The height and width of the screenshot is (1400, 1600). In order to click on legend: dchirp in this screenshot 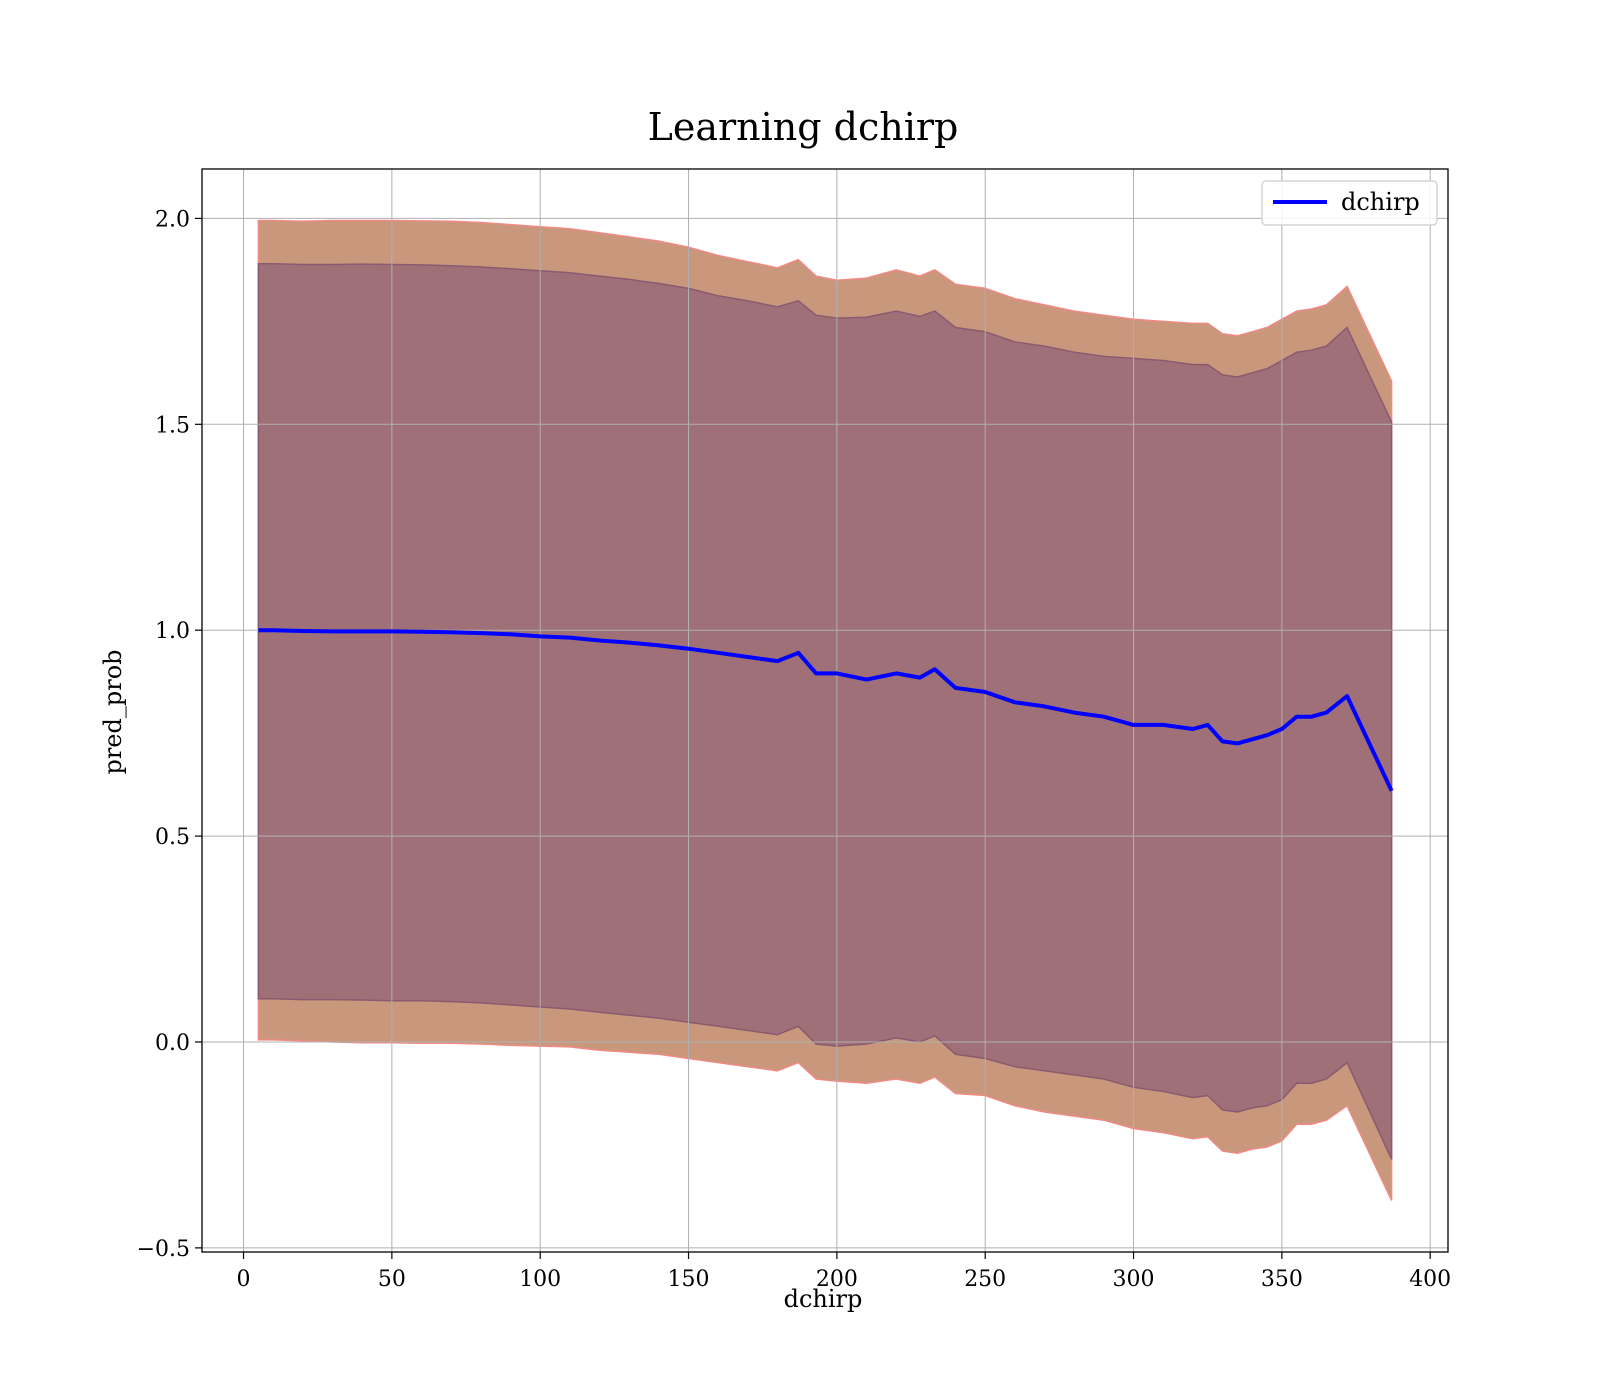, I will do `click(1349, 203)`.